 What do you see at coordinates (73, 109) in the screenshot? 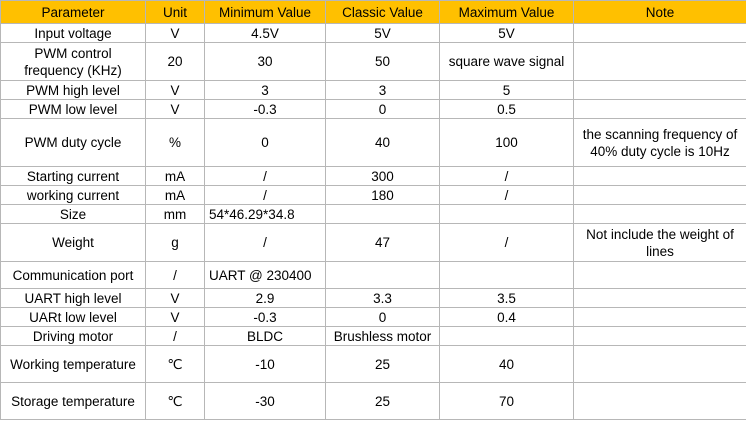
I see `cell-parameter: PWM low level` at bounding box center [73, 109].